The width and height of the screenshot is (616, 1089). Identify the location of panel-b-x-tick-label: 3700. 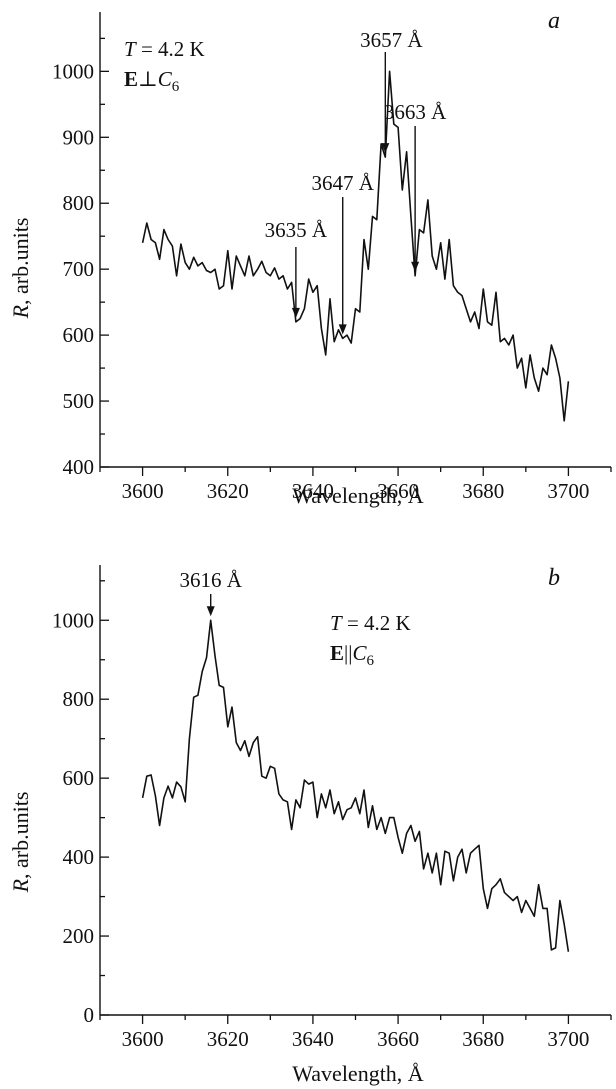
(568, 1039).